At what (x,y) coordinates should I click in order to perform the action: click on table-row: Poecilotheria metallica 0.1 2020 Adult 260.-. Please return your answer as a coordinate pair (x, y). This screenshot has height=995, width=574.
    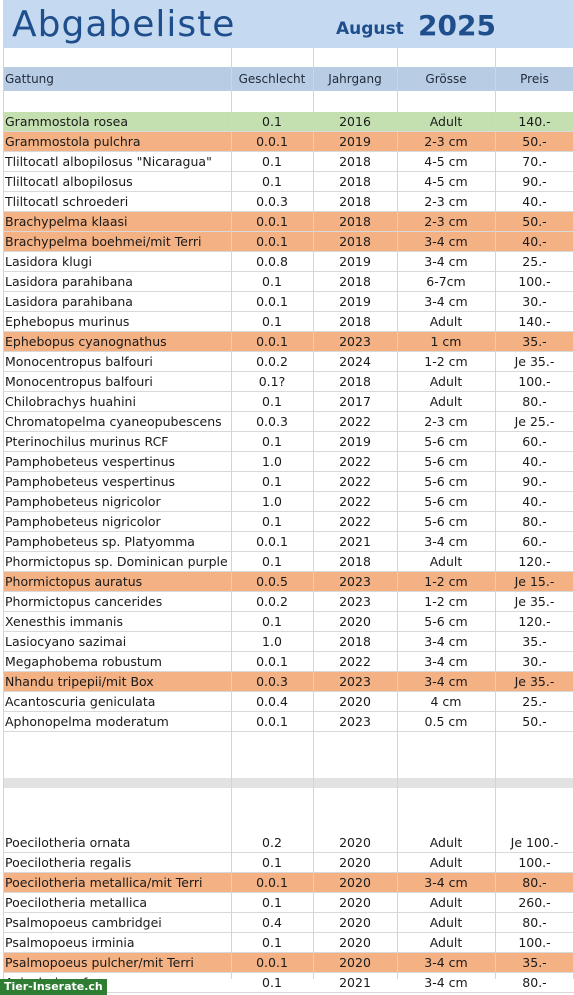
    Looking at the image, I should click on (288, 903).